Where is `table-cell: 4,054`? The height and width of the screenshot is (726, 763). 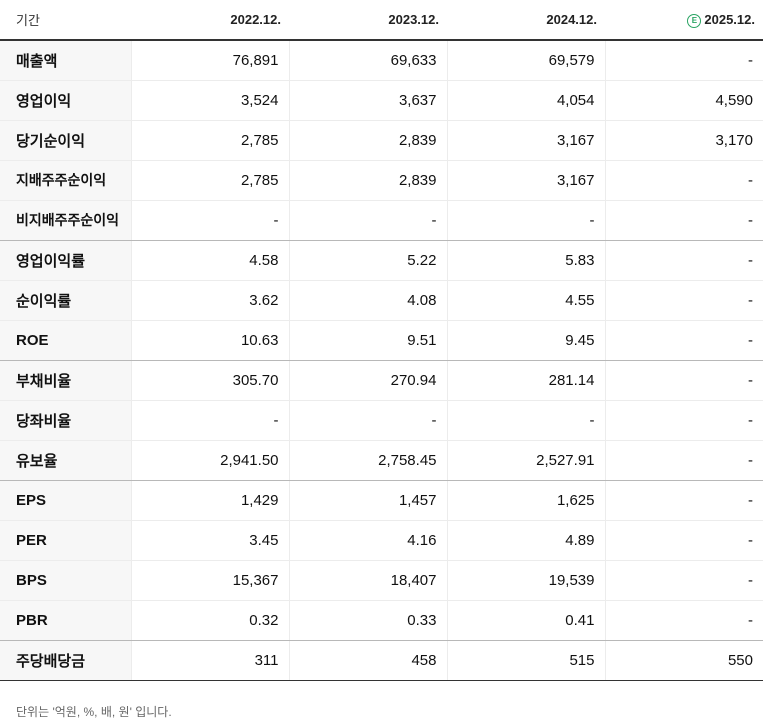 table-cell: 4,054 is located at coordinates (525, 100).